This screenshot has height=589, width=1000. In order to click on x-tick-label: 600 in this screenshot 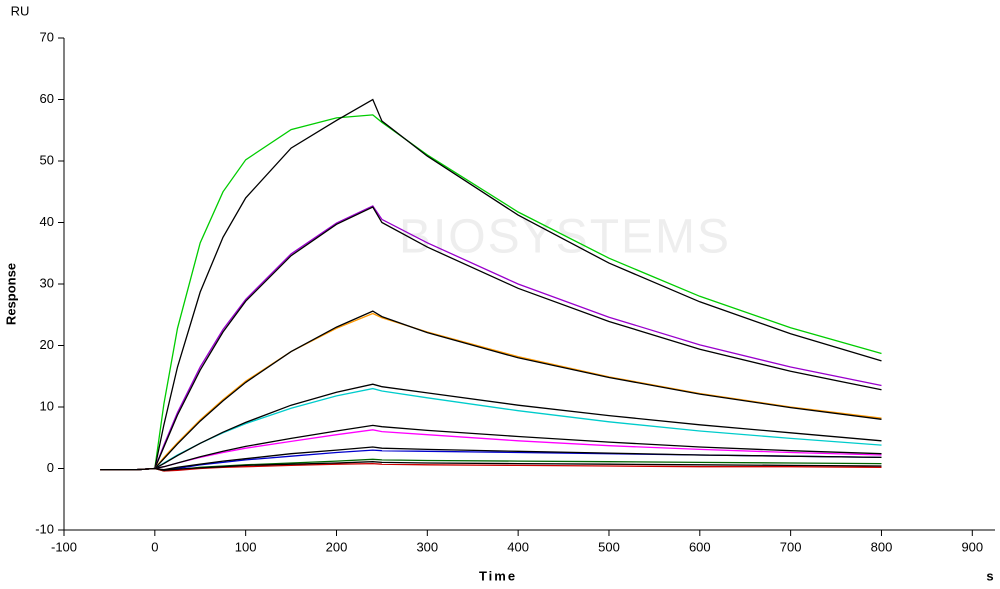, I will do `click(700, 546)`.